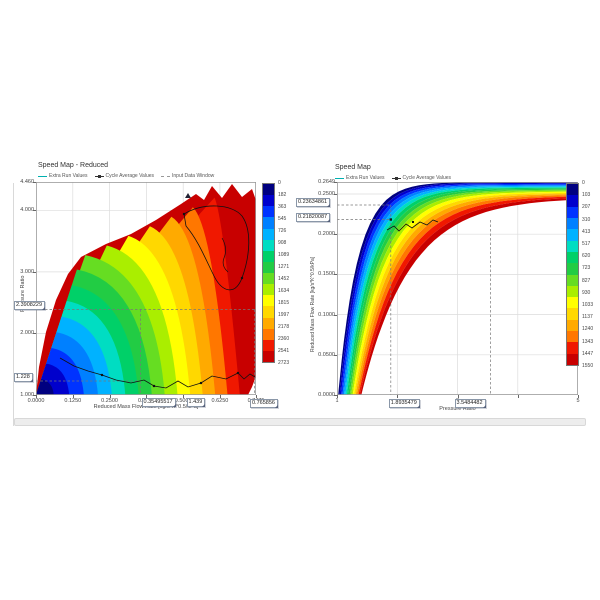 This screenshot has height=600, width=600. Describe the element at coordinates (586, 207) in the screenshot. I see `colorbar-value: 207` at that location.